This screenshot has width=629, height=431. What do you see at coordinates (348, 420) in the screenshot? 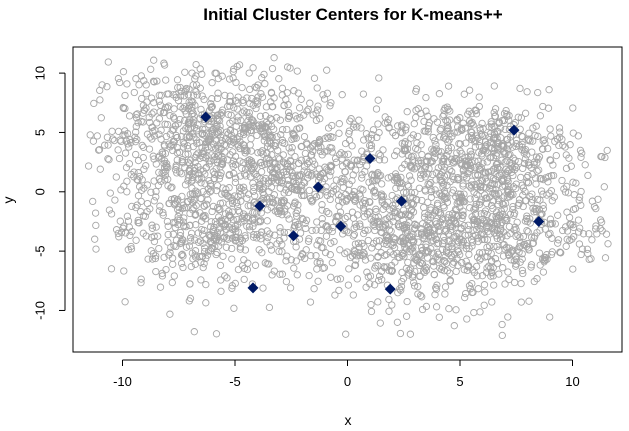
I see `x-axis-label: x` at bounding box center [348, 420].